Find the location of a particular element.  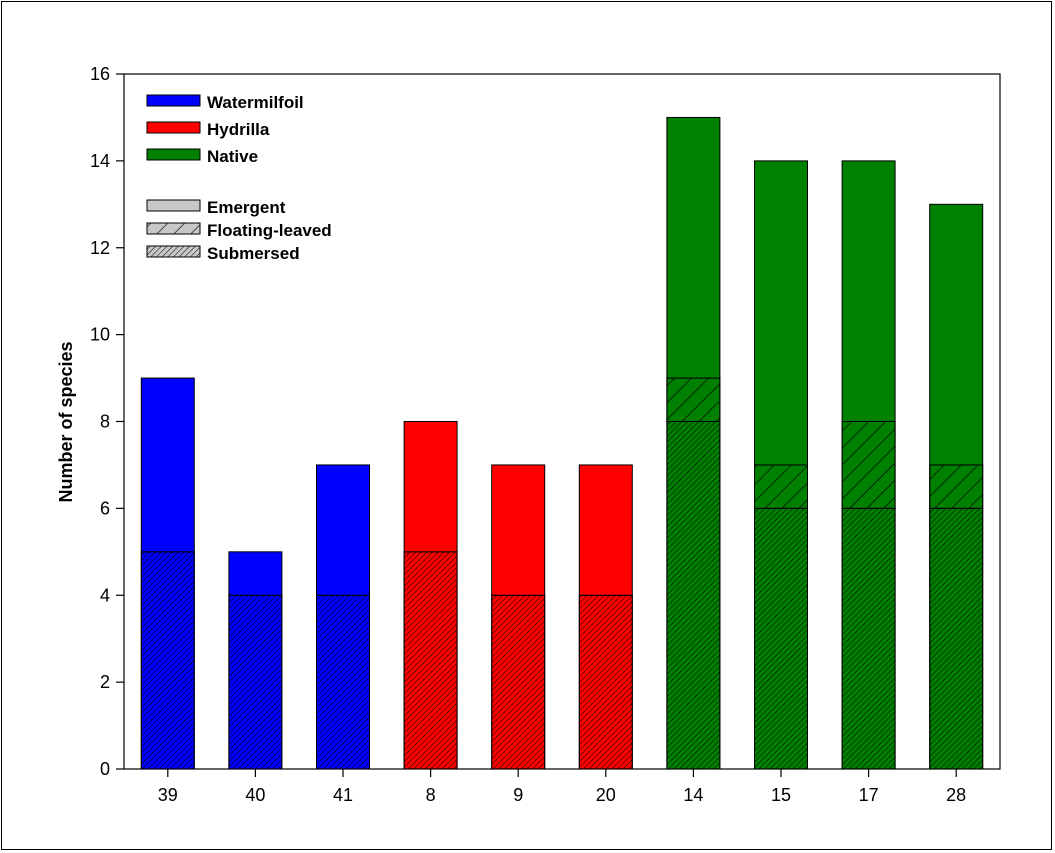

bar-17-emergent is located at coordinates (868, 291).